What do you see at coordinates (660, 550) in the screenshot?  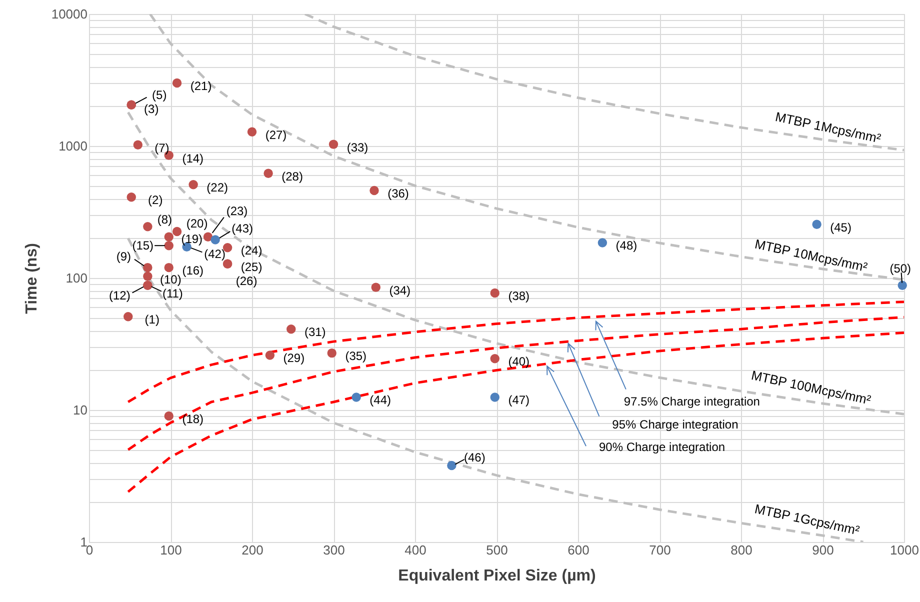 I see `x-tick-label: 700` at bounding box center [660, 550].